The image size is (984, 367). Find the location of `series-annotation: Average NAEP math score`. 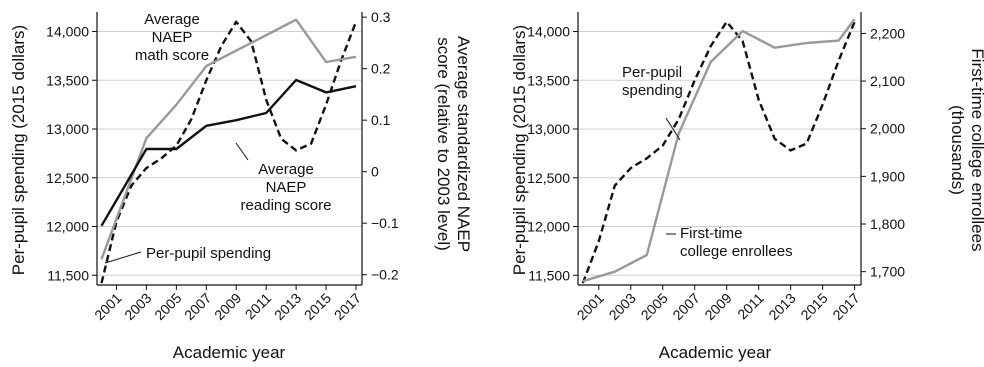

series-annotation: Average NAEP math score is located at coordinates (172, 37).